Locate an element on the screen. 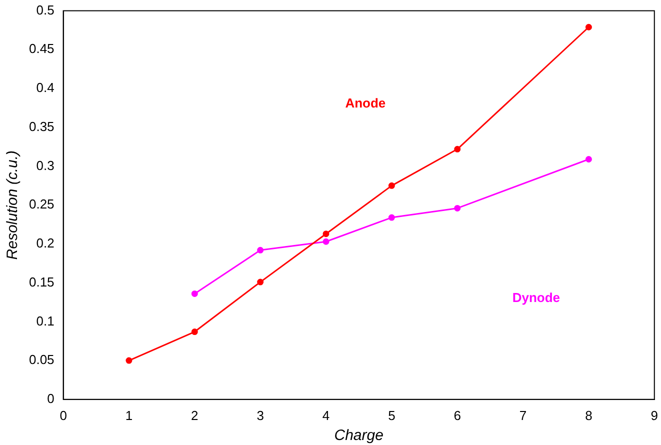  x-axis-title: Charge is located at coordinates (359, 435).